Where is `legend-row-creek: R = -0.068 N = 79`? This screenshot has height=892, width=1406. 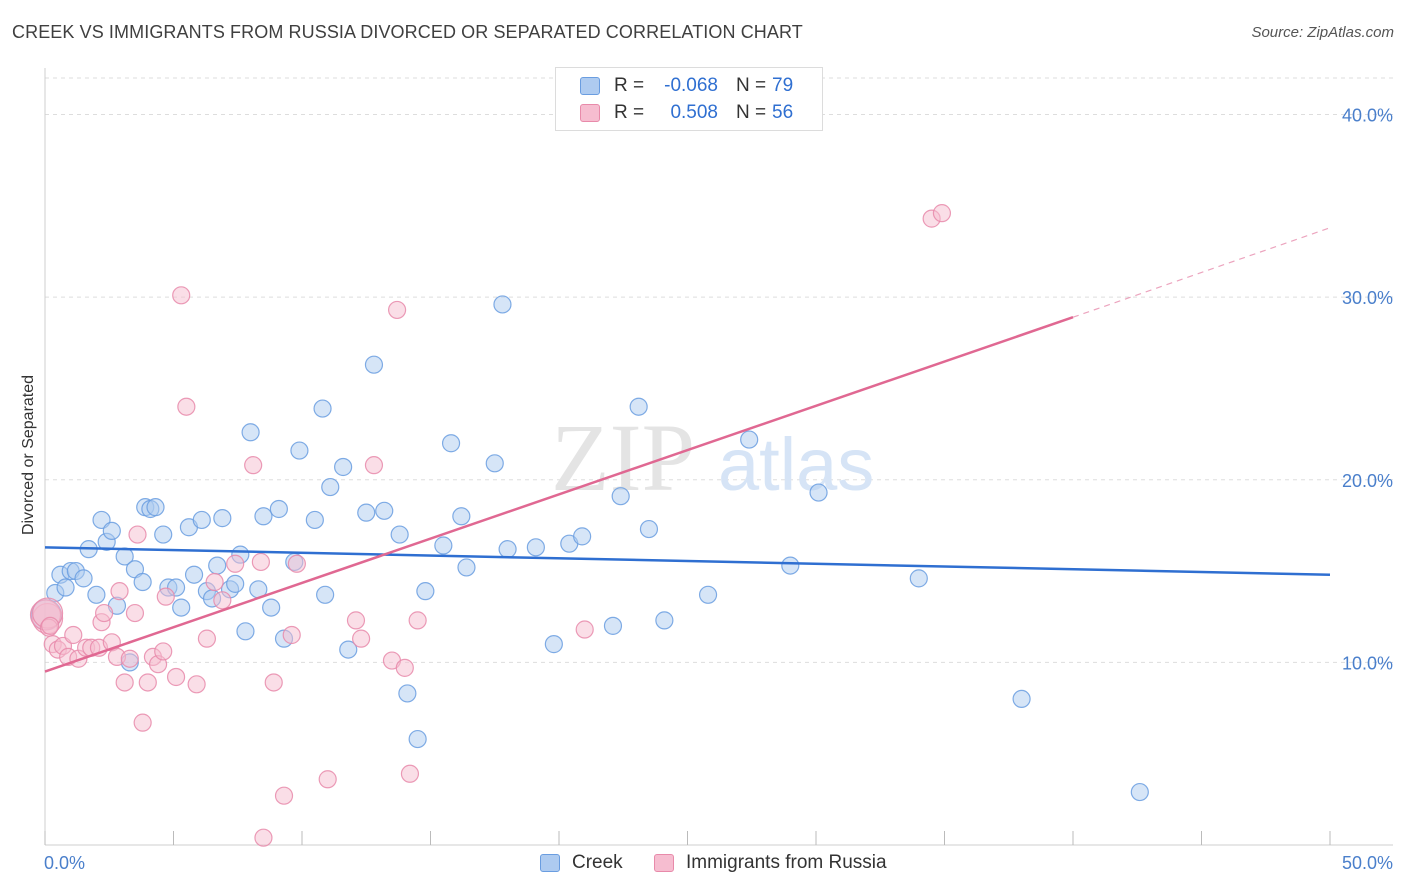
legend-row-creek: R = -0.068 N = 79 is located at coordinates (686, 86).